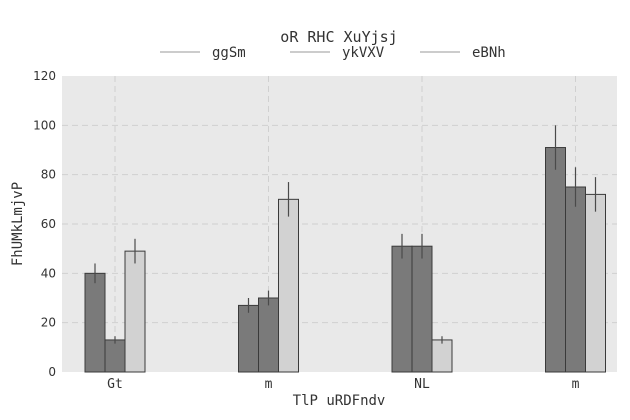 The height and width of the screenshot is (420, 630). What do you see at coordinates (48, 323) in the screenshot?
I see `y-tick-label: 20` at bounding box center [48, 323].